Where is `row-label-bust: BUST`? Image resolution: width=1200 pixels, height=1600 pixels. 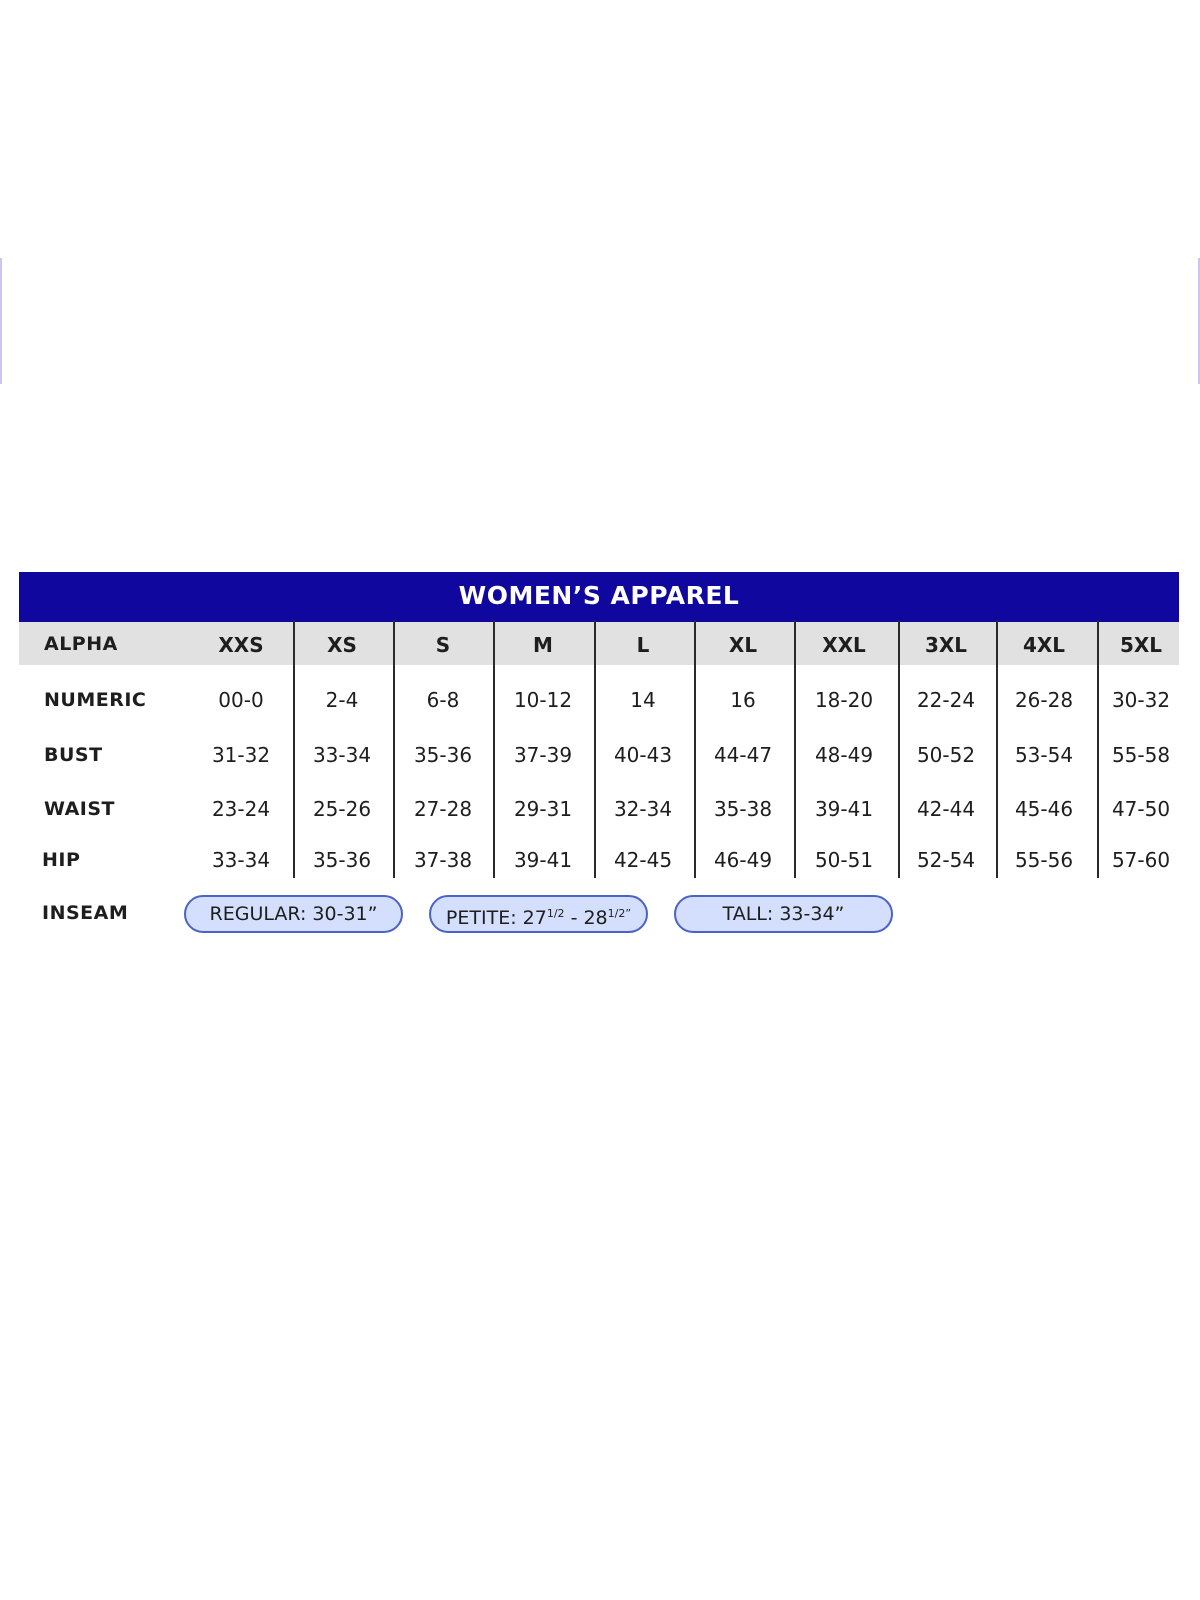 row-label-bust: BUST is located at coordinates (73, 755).